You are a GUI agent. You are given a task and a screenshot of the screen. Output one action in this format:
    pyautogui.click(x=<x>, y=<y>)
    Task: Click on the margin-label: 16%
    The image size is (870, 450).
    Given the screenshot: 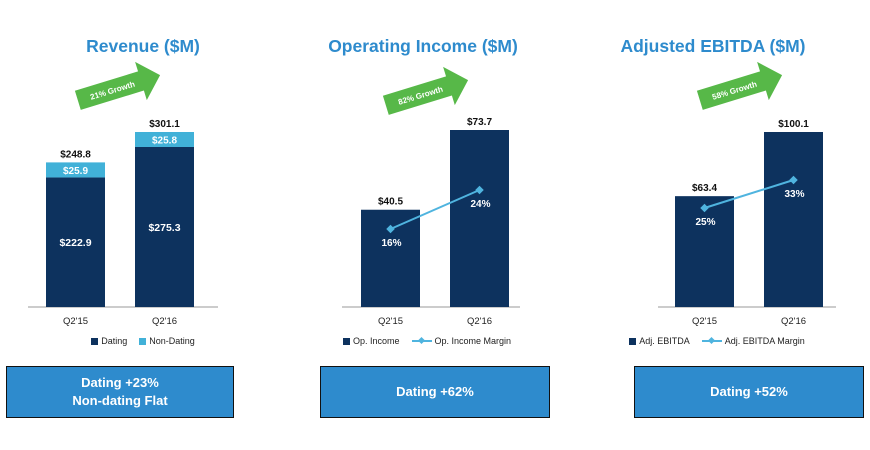 What is the action you would take?
    pyautogui.click(x=391, y=243)
    